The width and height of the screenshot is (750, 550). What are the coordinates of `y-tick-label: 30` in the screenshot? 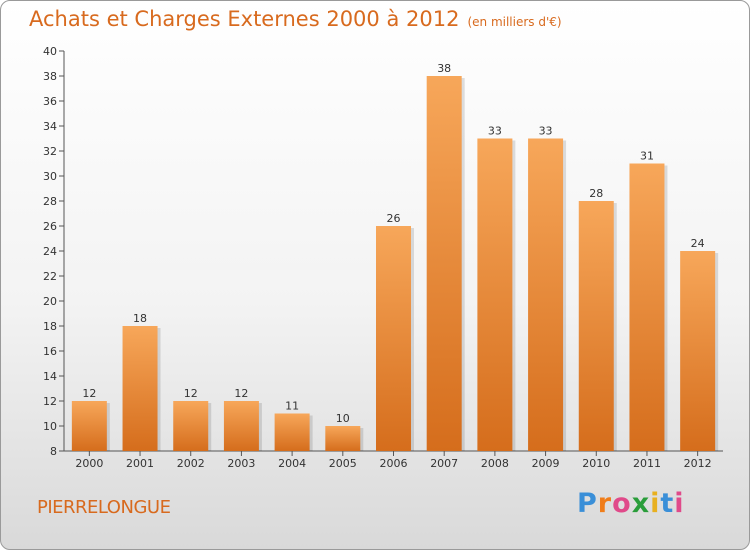 It's located at (50, 176).